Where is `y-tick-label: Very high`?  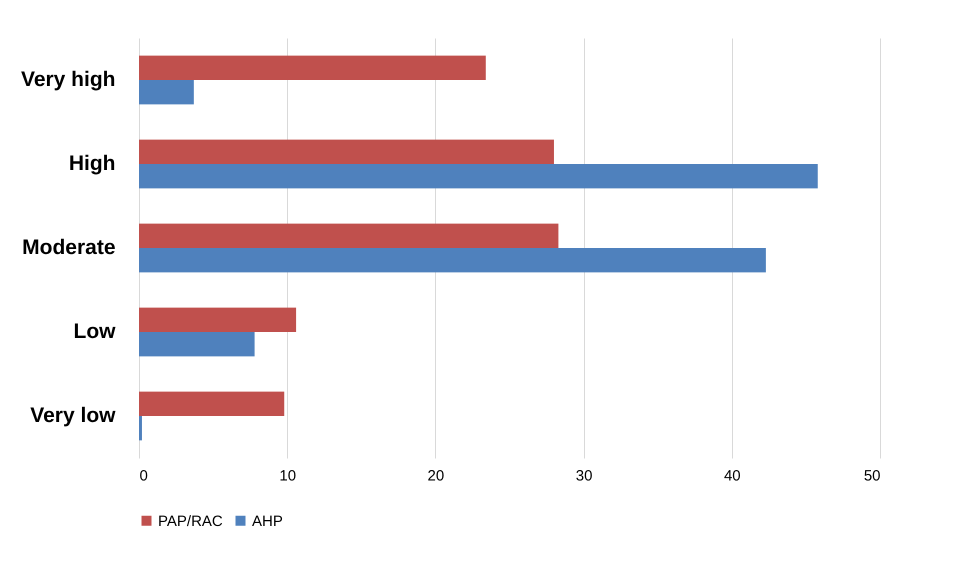
y-tick-label: Very high is located at coordinates (68, 79).